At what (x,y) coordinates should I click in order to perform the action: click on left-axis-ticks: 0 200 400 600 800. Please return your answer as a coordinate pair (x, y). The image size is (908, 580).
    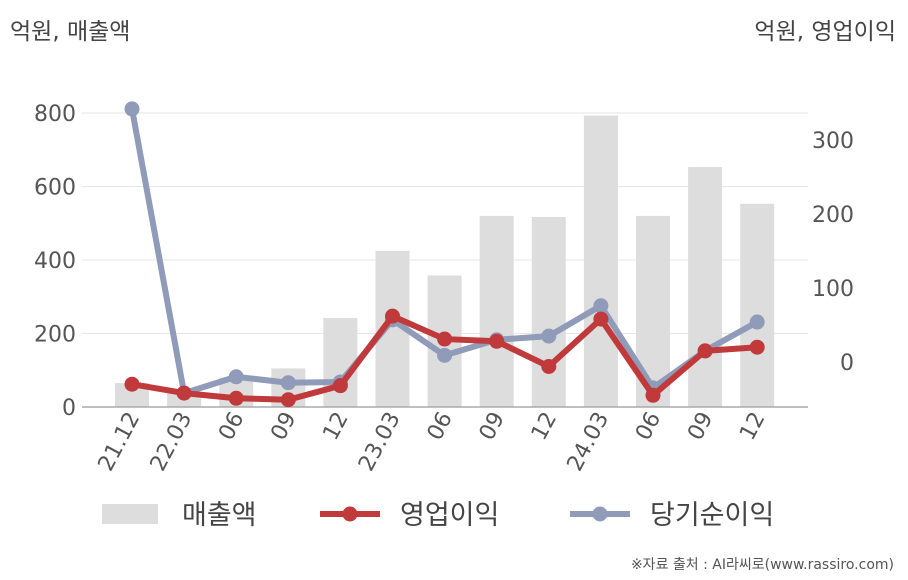
    Looking at the image, I should click on (55, 261).